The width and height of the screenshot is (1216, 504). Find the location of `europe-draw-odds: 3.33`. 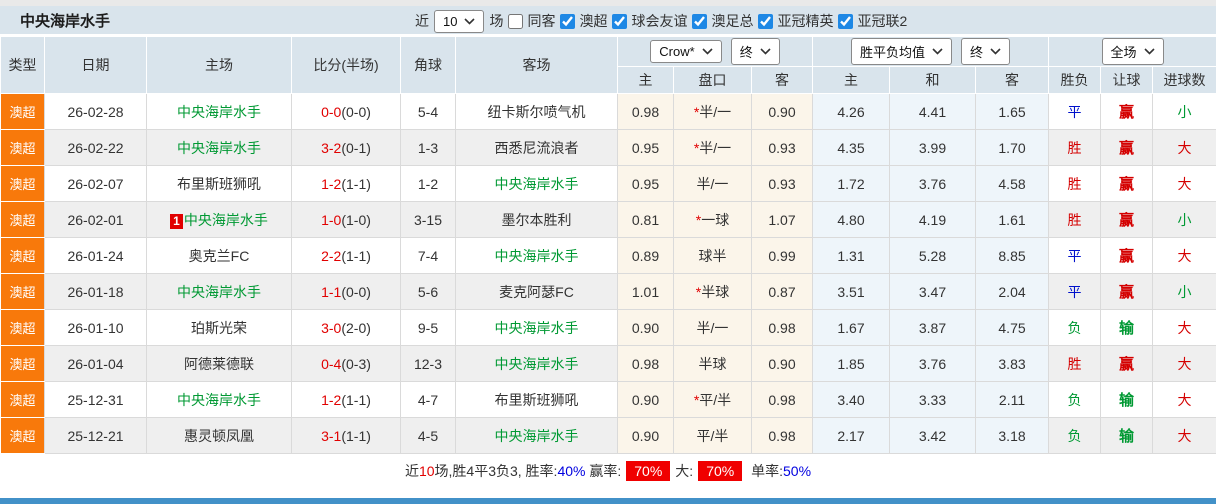

europe-draw-odds: 3.33 is located at coordinates (932, 399).